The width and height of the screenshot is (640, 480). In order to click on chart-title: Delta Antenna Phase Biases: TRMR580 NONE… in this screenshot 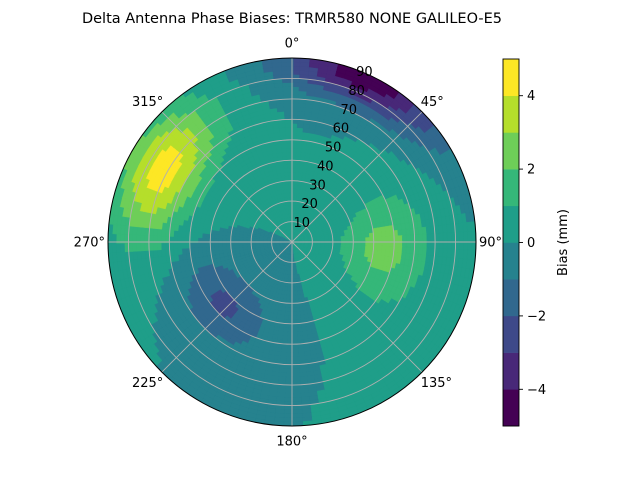, I will do `click(292, 19)`.